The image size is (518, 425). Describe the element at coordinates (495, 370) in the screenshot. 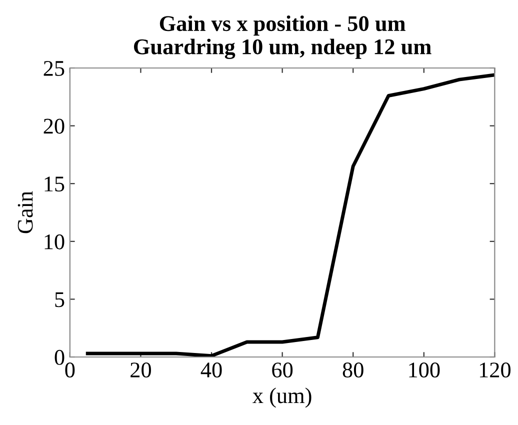

I see `x-tick-label: 120` at that location.